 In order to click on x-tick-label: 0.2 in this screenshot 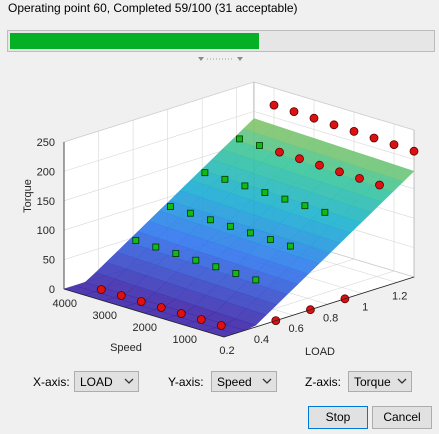, I will do `click(226, 351)`.